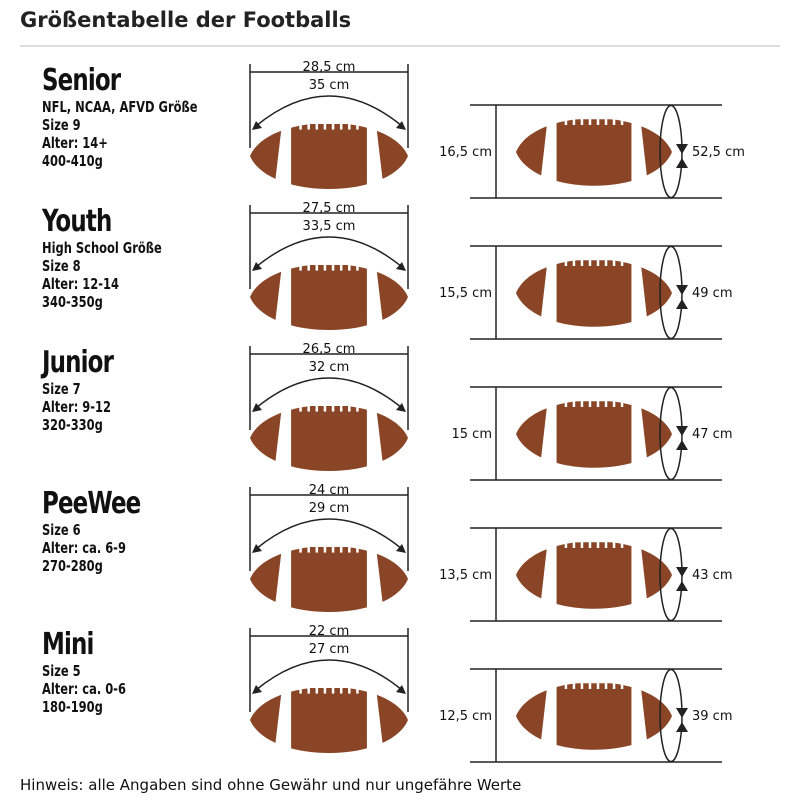 The height and width of the screenshot is (800, 800). I want to click on size-diagram: 26,5 cm 32 cm 15 cm 47 cm, so click(491, 411).